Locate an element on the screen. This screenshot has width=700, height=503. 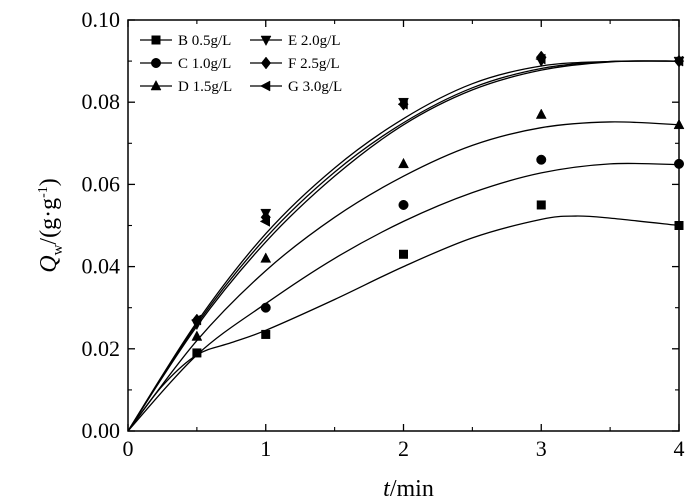
legend-label: B 0.5g/L is located at coordinates (204, 41).